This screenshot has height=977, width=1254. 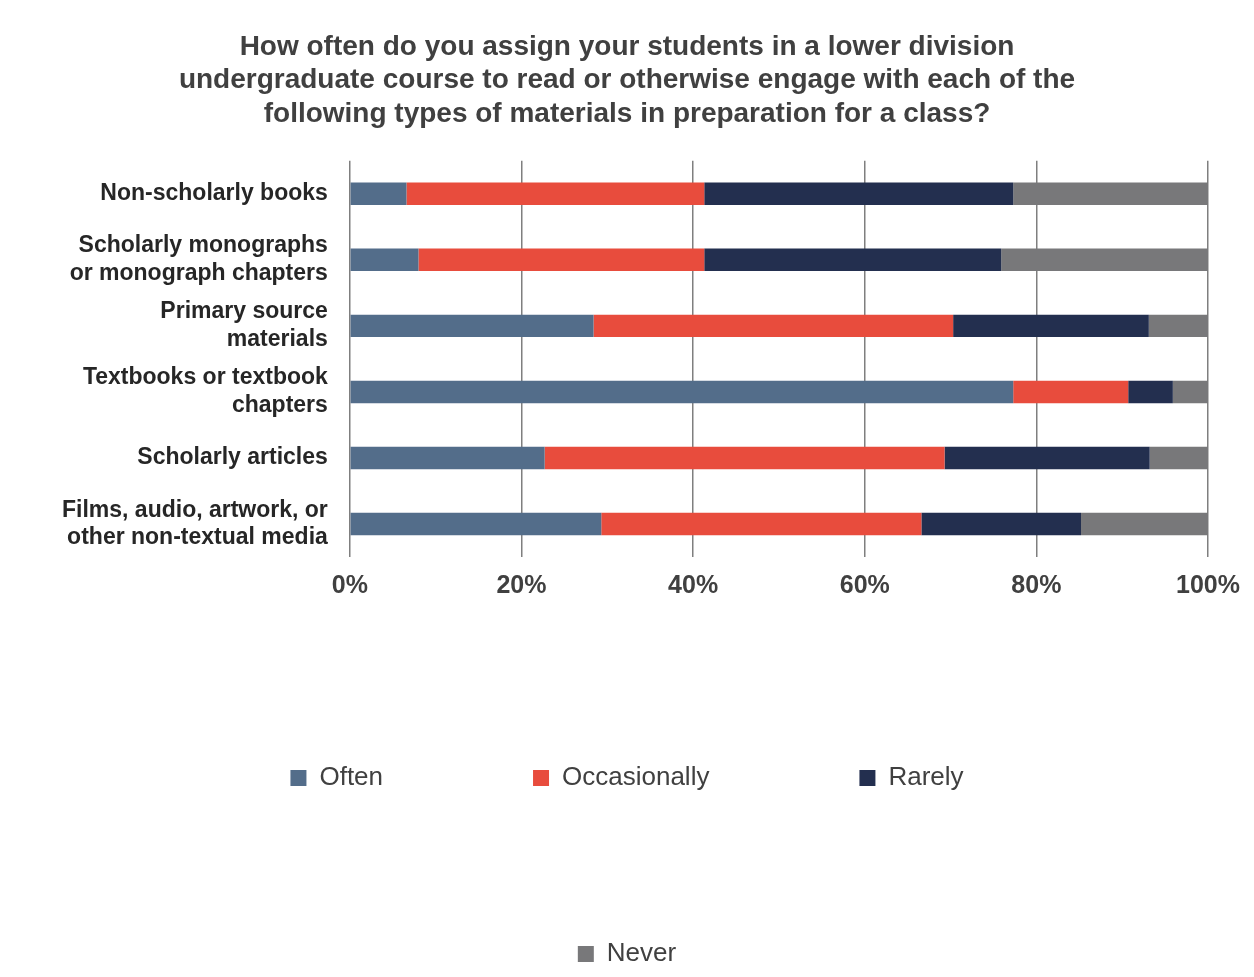 What do you see at coordinates (1036, 583) in the screenshot?
I see `x-tick-label: 80%` at bounding box center [1036, 583].